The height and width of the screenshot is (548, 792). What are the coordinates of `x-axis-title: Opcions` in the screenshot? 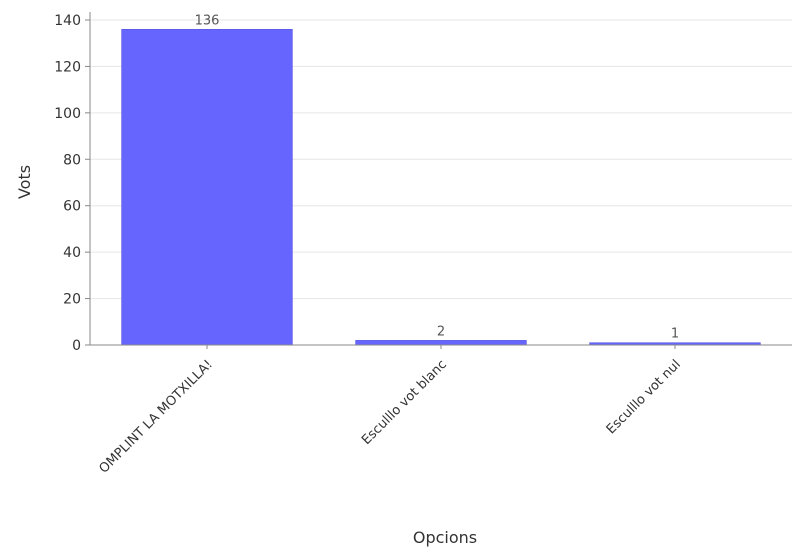 It's located at (445, 537).